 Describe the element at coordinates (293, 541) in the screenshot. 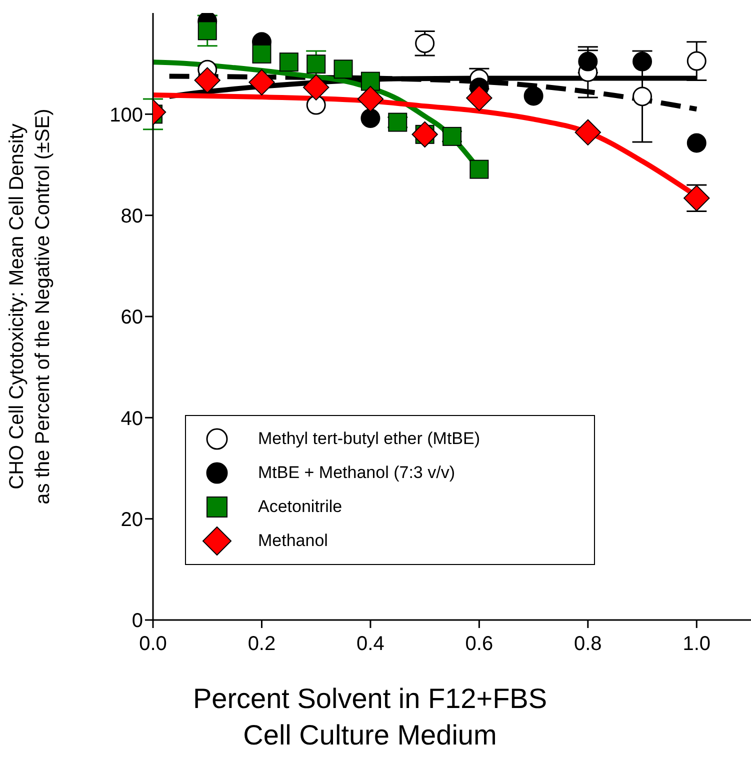

I see `legend-label: Methanol` at that location.